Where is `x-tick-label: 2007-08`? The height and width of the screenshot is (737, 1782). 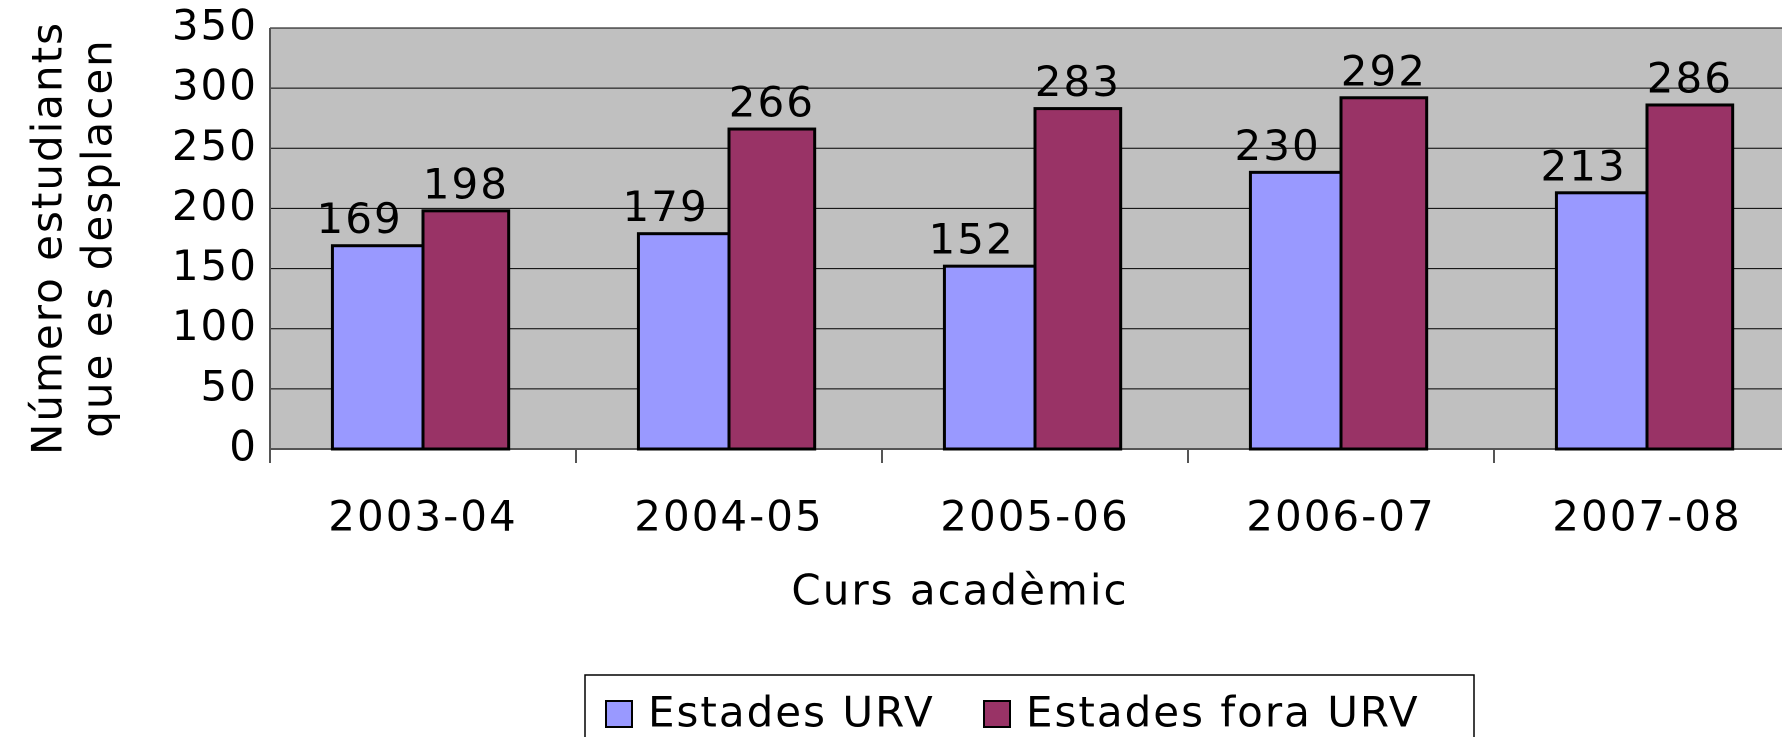 x-tick-label: 2007-08 is located at coordinates (1647, 516).